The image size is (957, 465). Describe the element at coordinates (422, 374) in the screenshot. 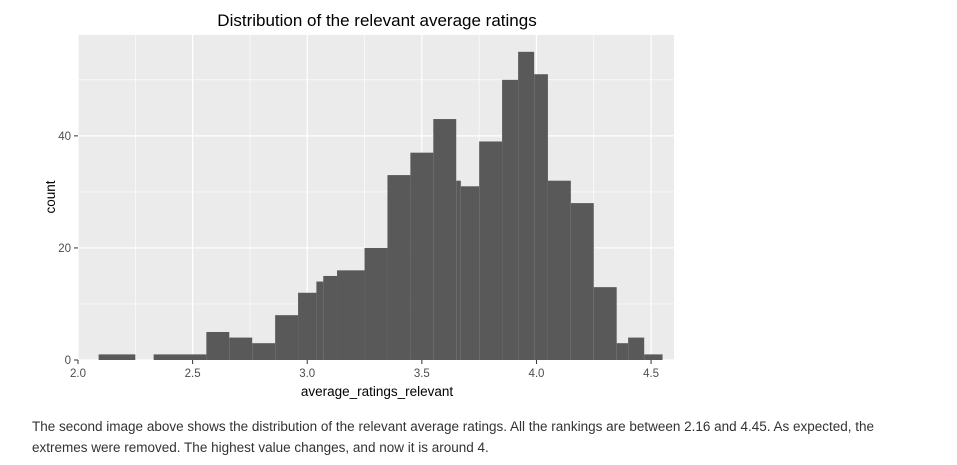

I see `x-tick-label: 3.5` at that location.